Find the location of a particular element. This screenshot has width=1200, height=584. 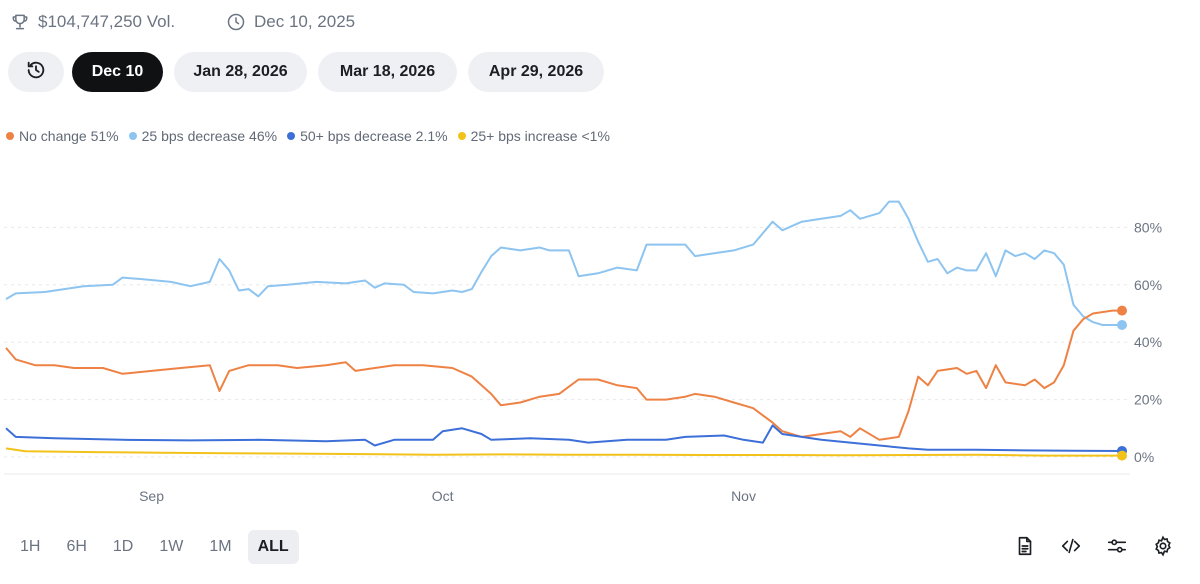

legend-item-no-change: No change 51% is located at coordinates (62, 136).